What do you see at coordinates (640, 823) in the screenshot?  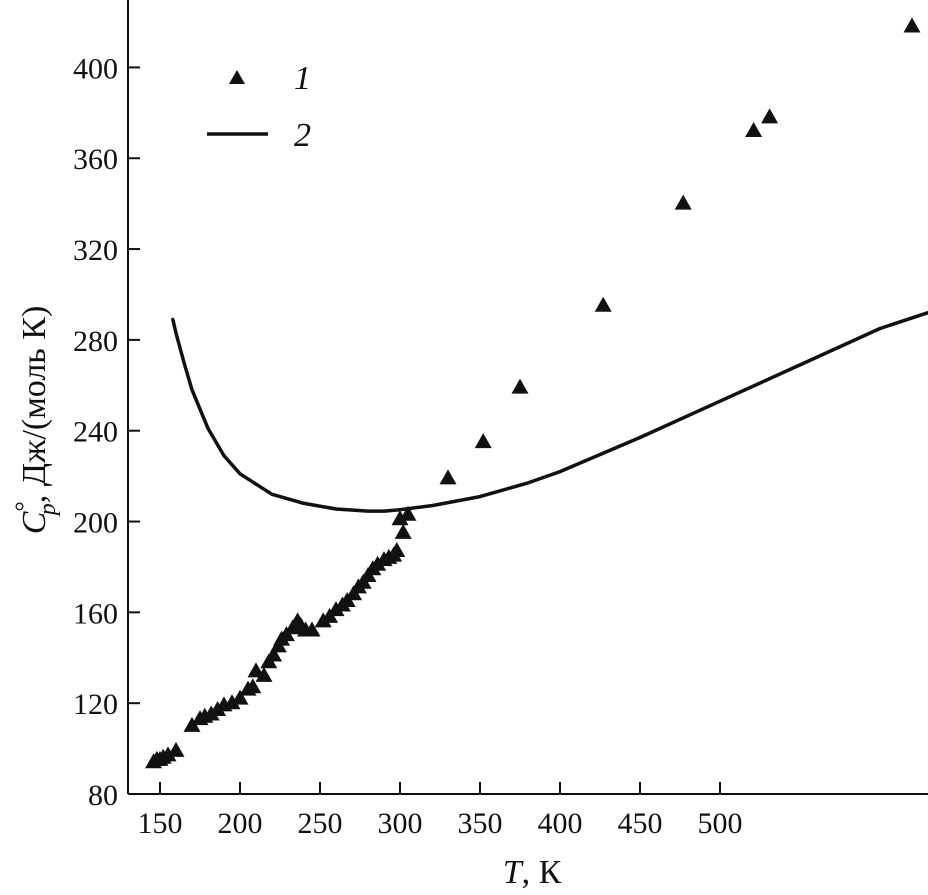 I see `x-tick-label: 450` at bounding box center [640, 823].